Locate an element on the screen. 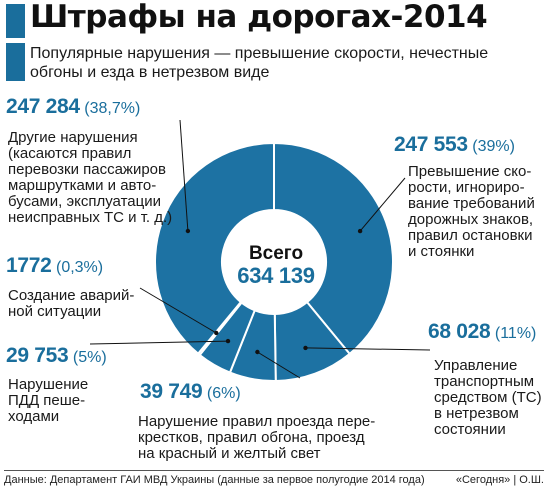 This screenshot has height=492, width=550. page-title: Штрафы на дорогах-2014 is located at coordinates (259, 17).